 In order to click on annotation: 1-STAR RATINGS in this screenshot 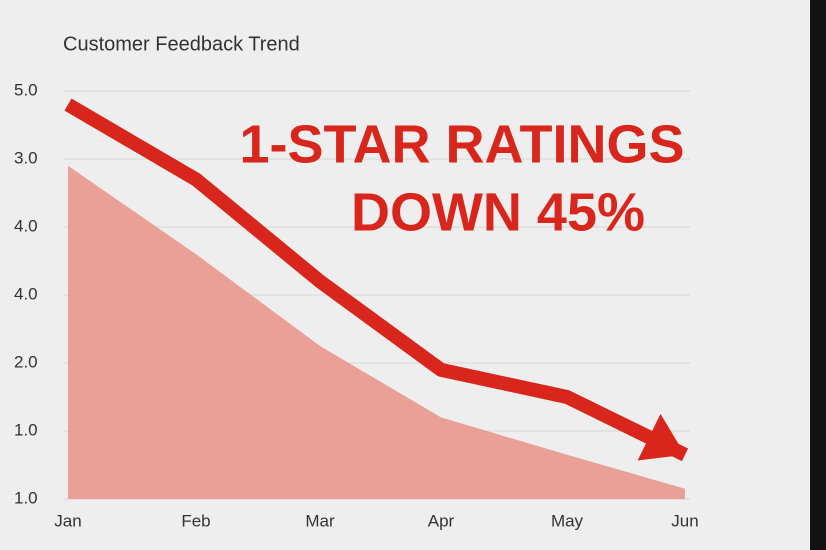, I will do `click(462, 144)`.